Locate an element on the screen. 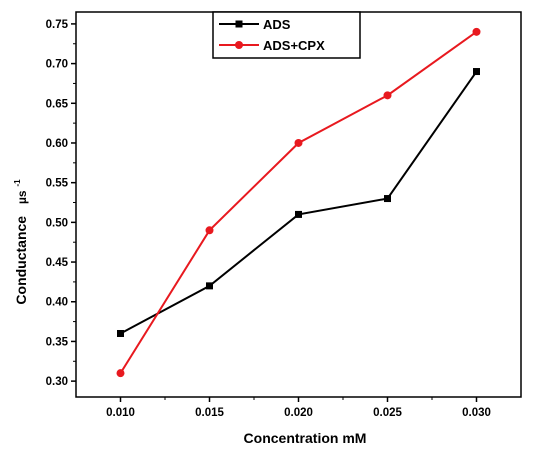 Image resolution: width=533 pixels, height=451 pixels. y-axis-title: Conductance µs -1 is located at coordinates (21, 242).